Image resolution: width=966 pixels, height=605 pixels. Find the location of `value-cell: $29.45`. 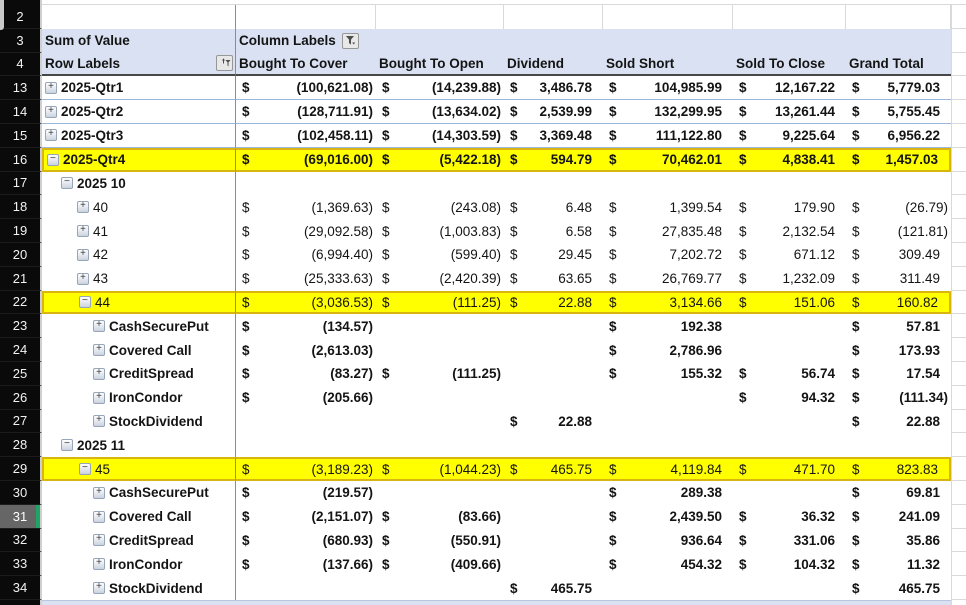

value-cell: $29.45 is located at coordinates (553, 255).